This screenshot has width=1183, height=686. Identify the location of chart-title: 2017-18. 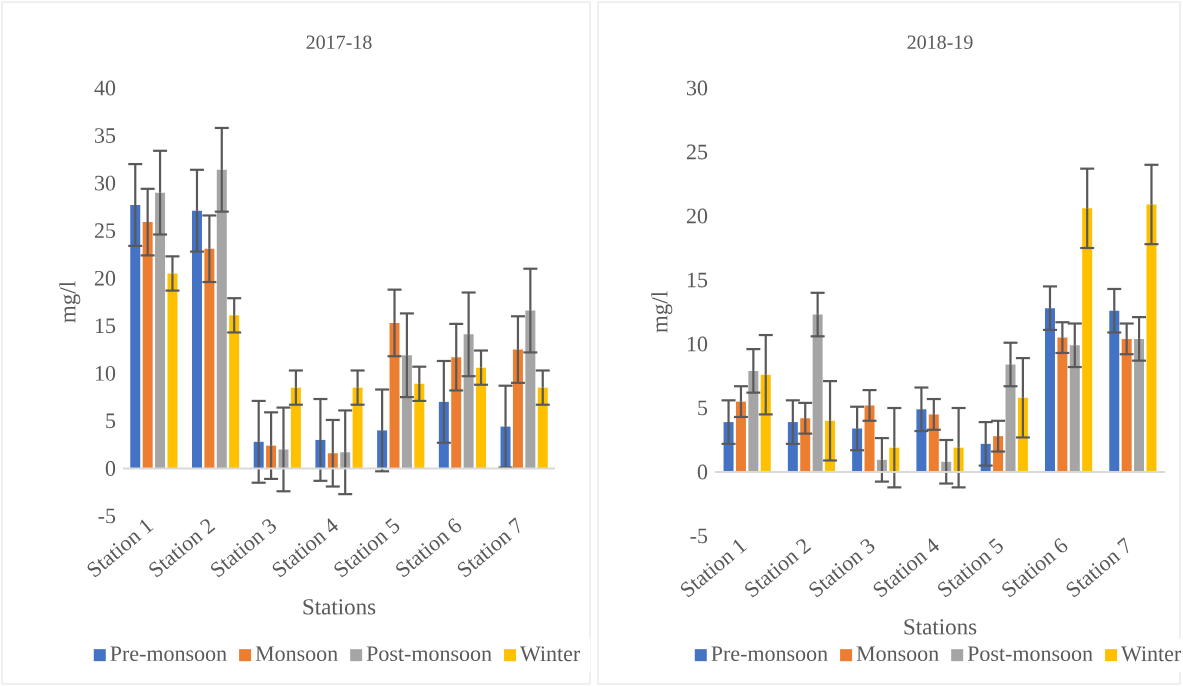
(339, 42).